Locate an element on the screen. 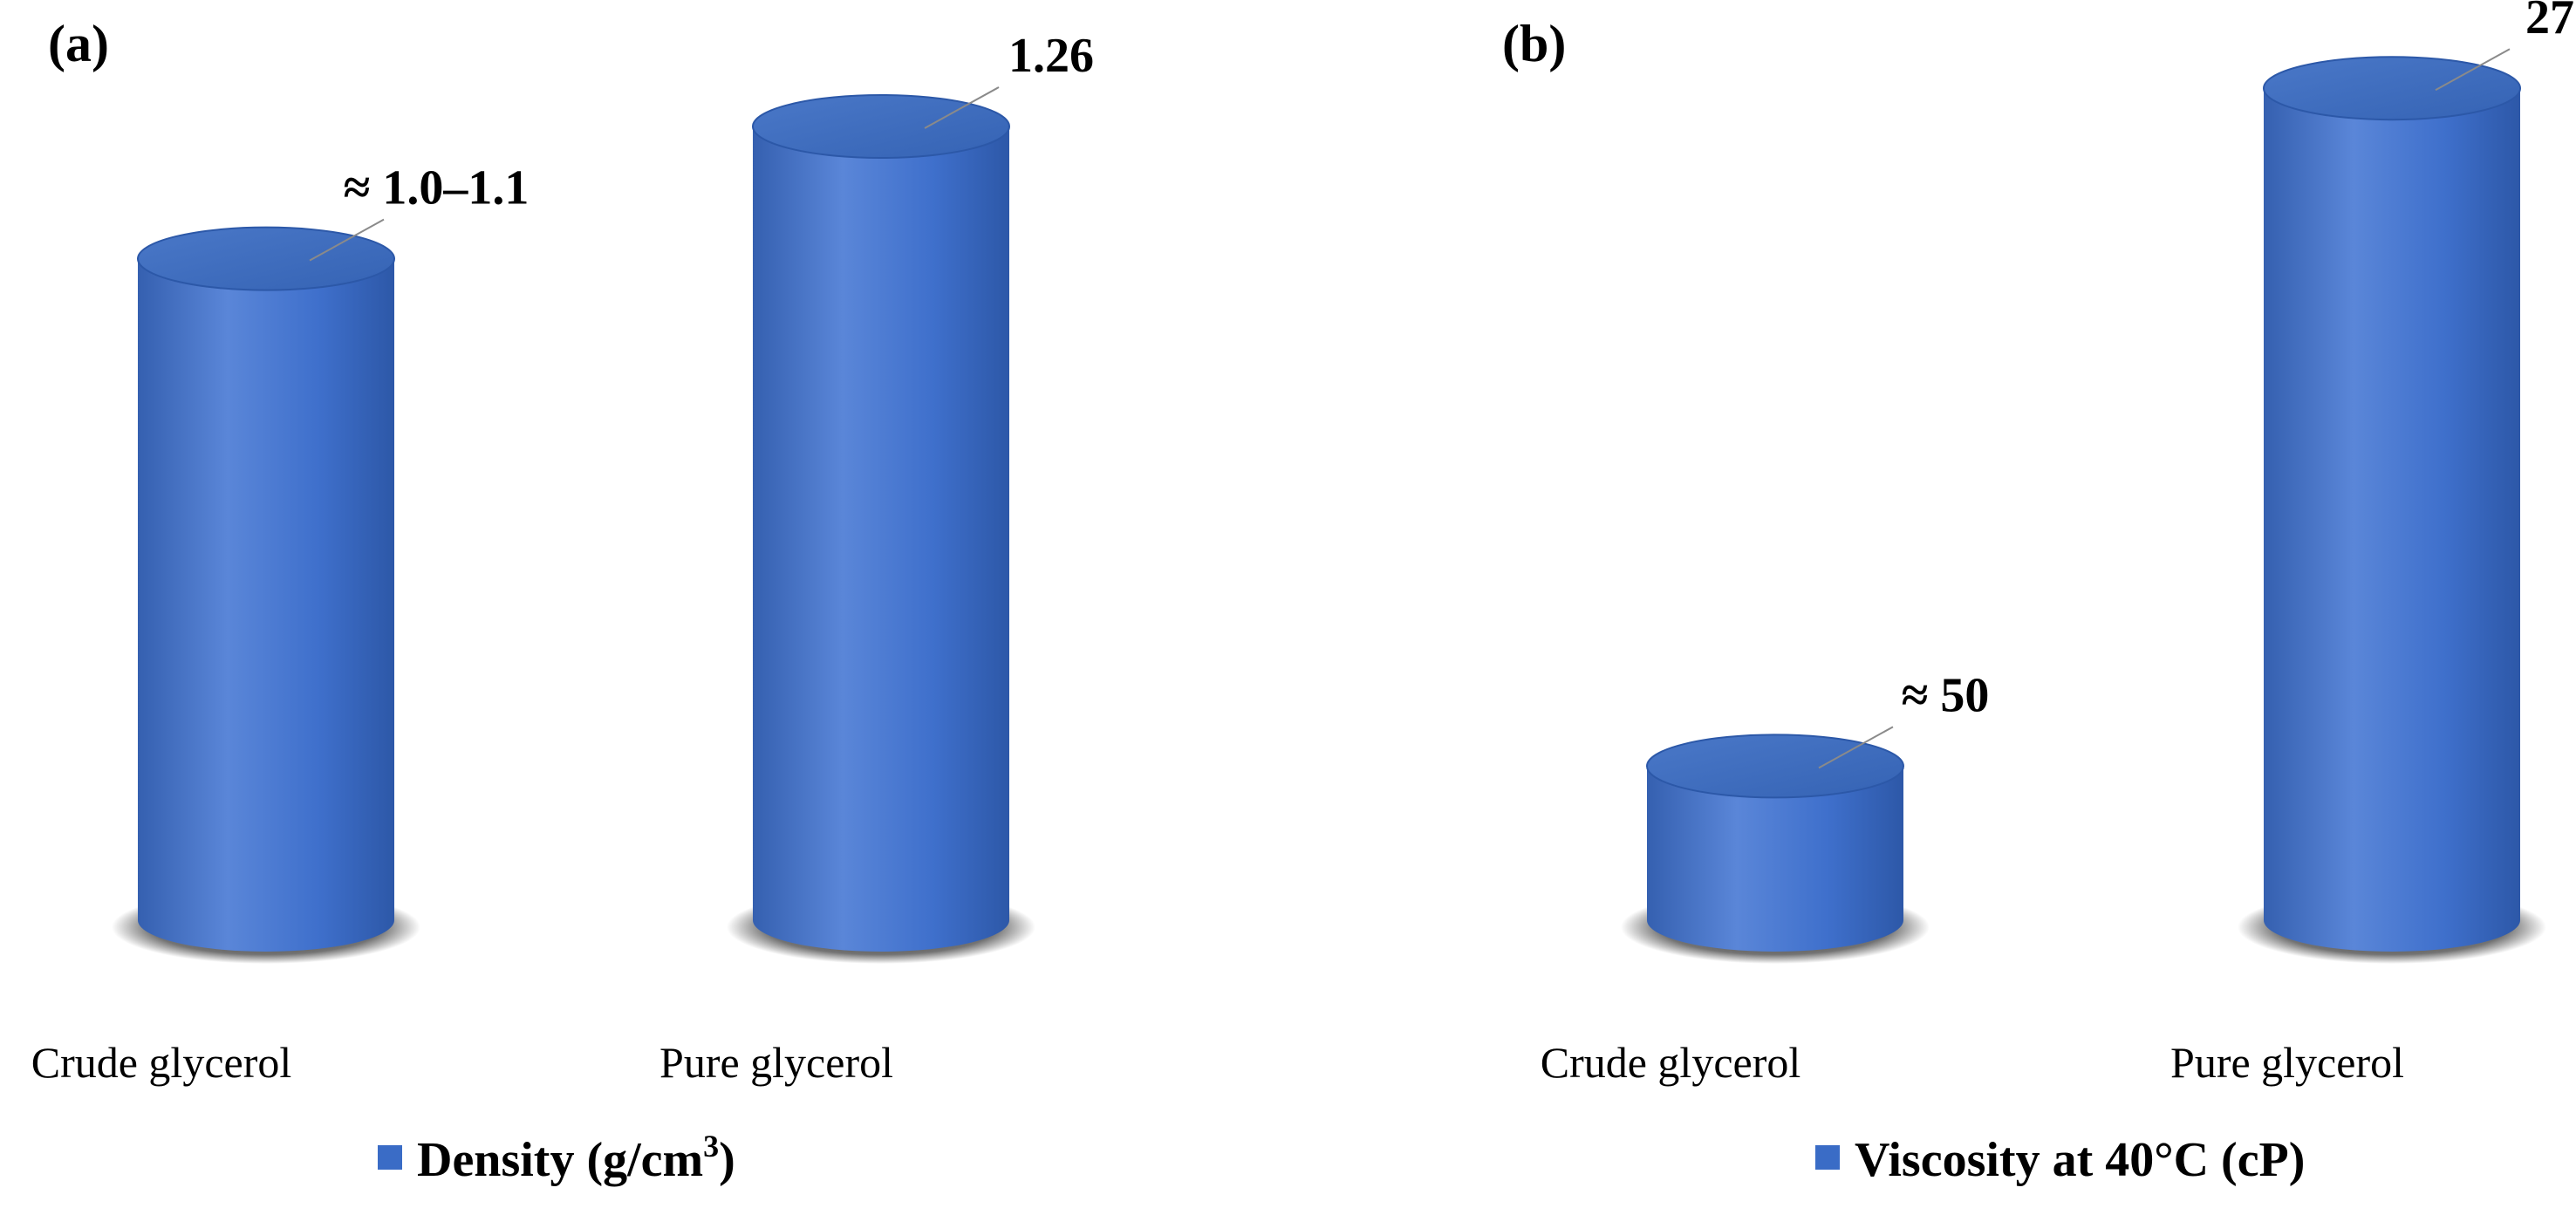  legend-b: Viscosity at 40°C (cP) is located at coordinates (2060, 1160).